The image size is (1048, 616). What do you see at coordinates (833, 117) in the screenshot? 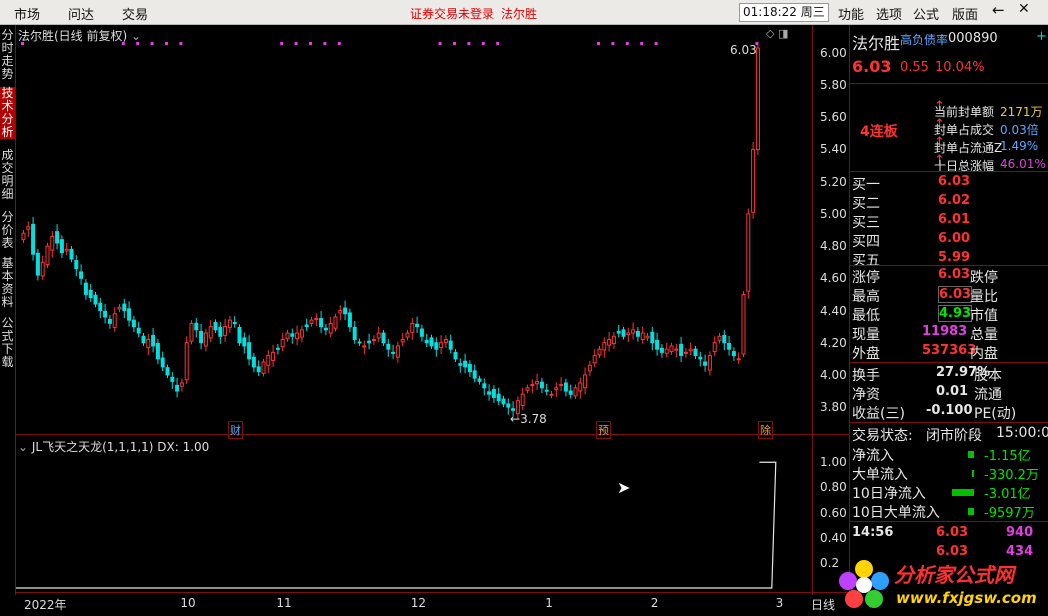
I see `price-axis-tick: 5.60` at bounding box center [833, 117].